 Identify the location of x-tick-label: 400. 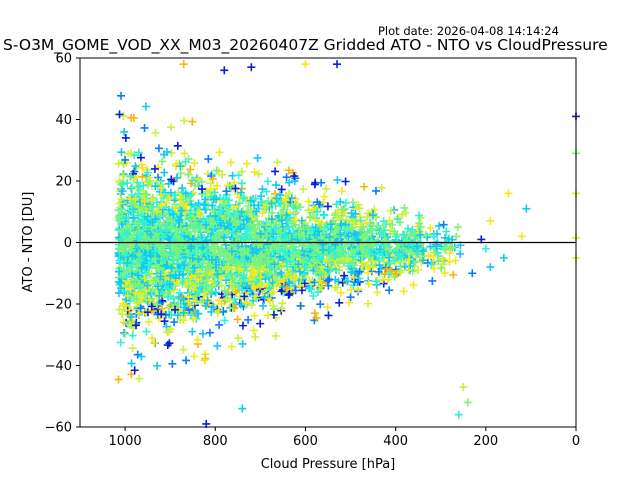
(395, 441).